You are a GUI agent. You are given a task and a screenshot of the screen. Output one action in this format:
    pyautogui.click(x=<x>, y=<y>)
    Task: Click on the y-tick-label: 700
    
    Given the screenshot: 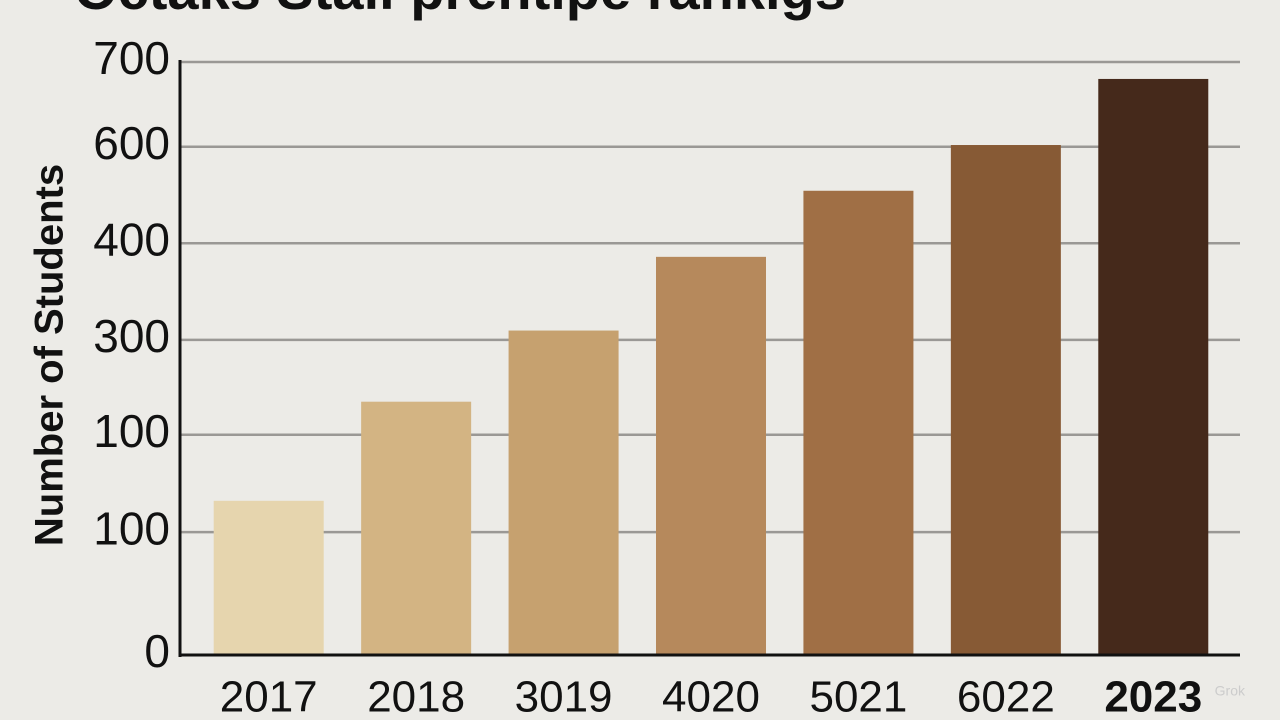 What is the action you would take?
    pyautogui.click(x=131, y=58)
    